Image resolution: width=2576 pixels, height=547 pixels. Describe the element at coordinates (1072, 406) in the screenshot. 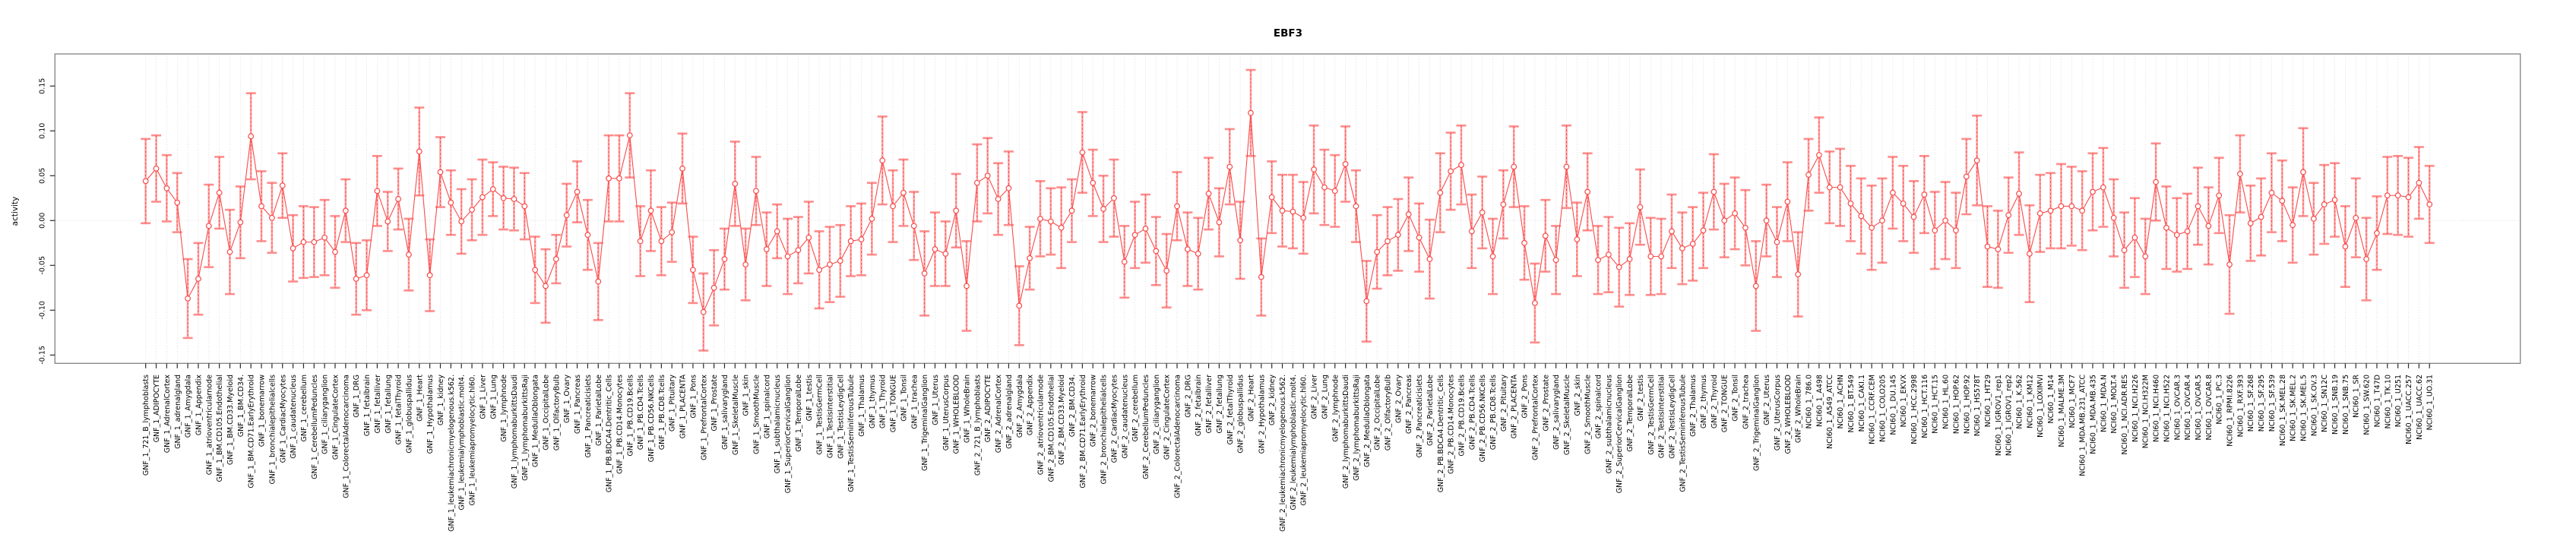

I see `x-category-label: GNF_2_BM.CD34.` at that location.